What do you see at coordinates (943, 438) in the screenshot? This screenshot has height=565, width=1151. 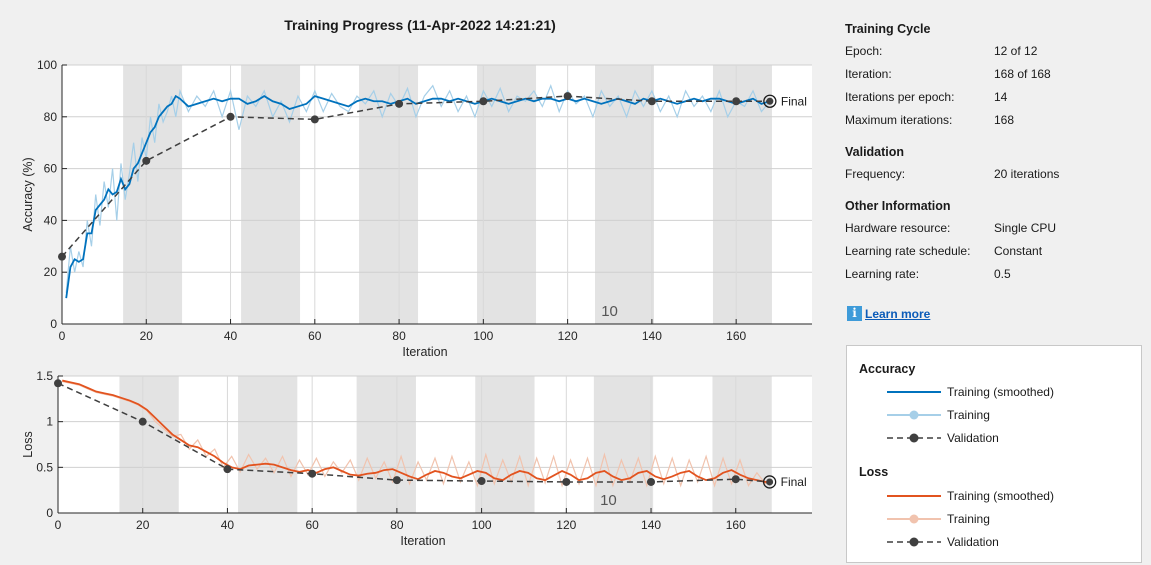 I see `legend-item-accuracy-validation: Validation` at bounding box center [943, 438].